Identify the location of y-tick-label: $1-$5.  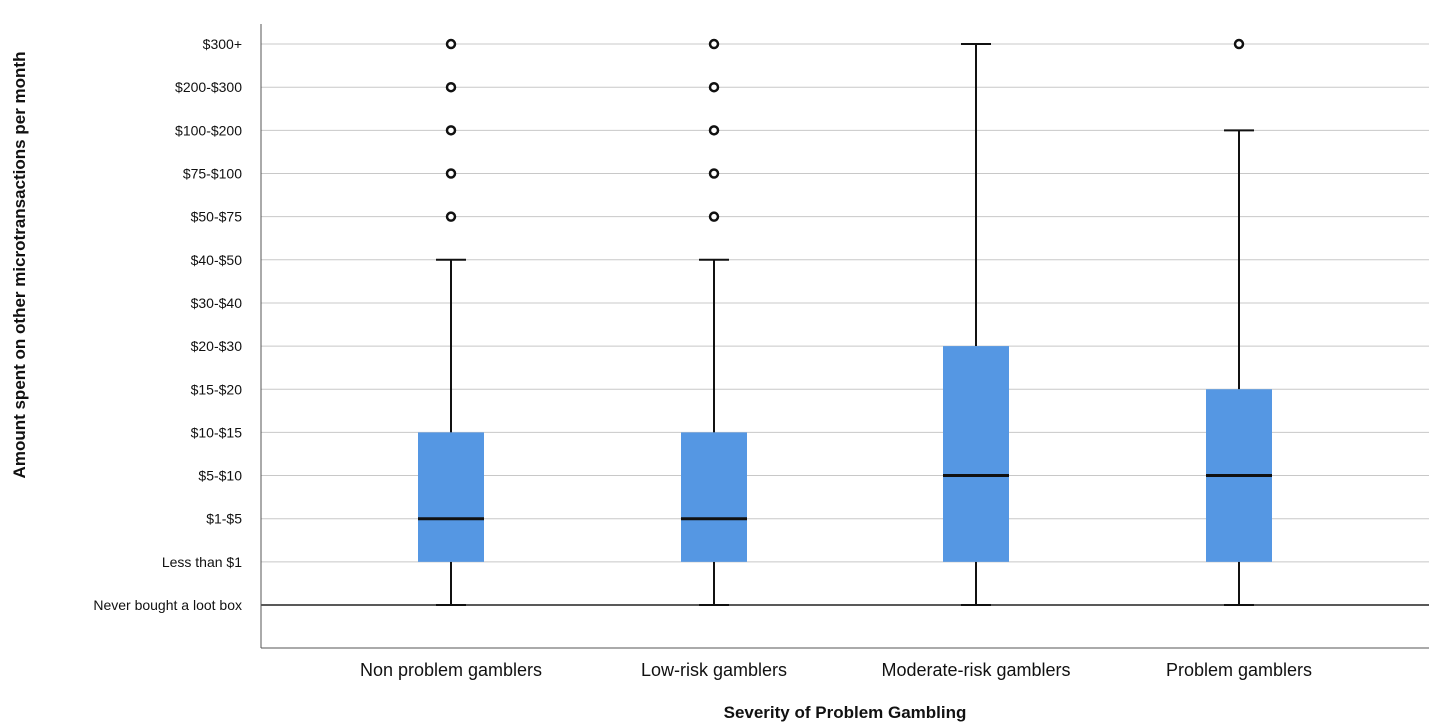
(224, 519).